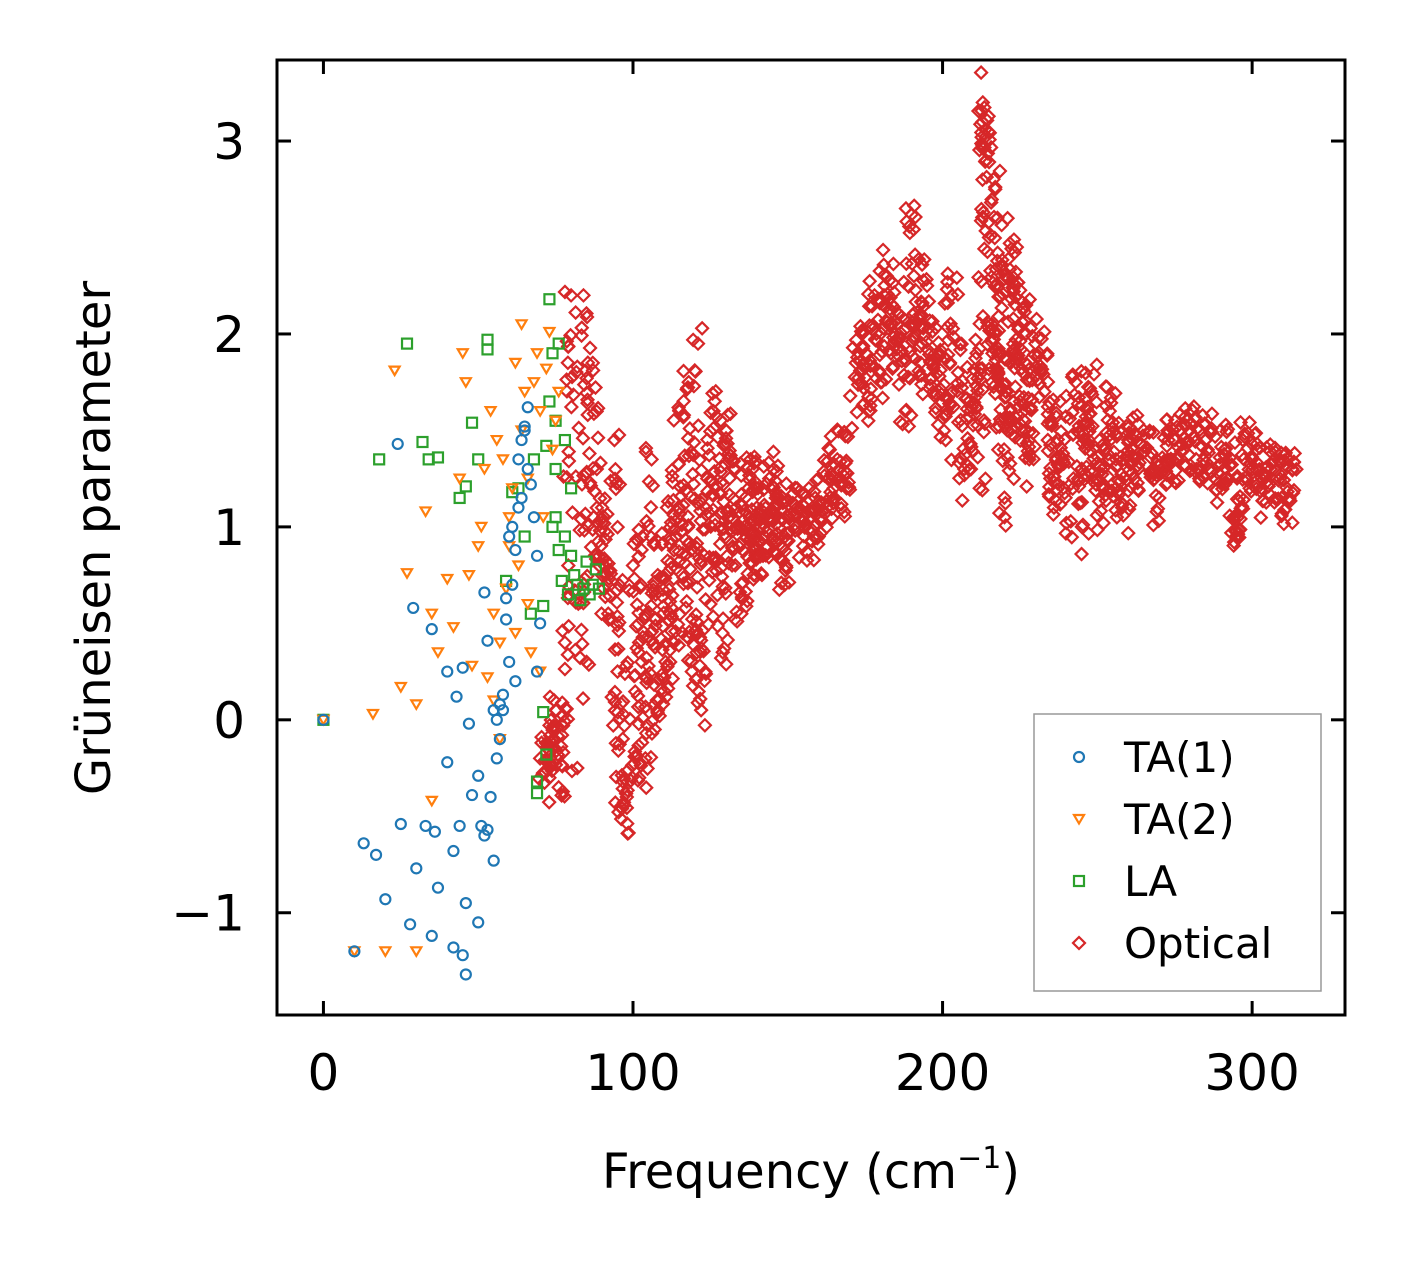 This screenshot has width=1406, height=1264. Describe the element at coordinates (1179, 757) in the screenshot. I see `legend-label-ta1: TA(1)` at that location.